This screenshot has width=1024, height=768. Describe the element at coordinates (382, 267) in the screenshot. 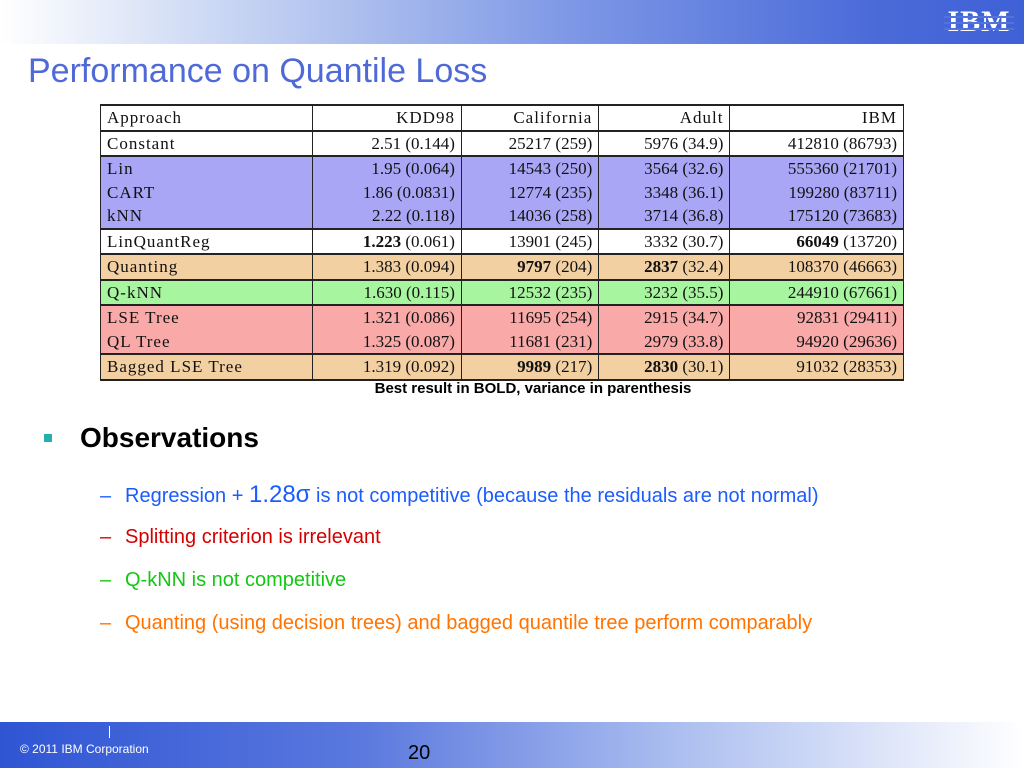

I see `value-main: 1.383` at that location.